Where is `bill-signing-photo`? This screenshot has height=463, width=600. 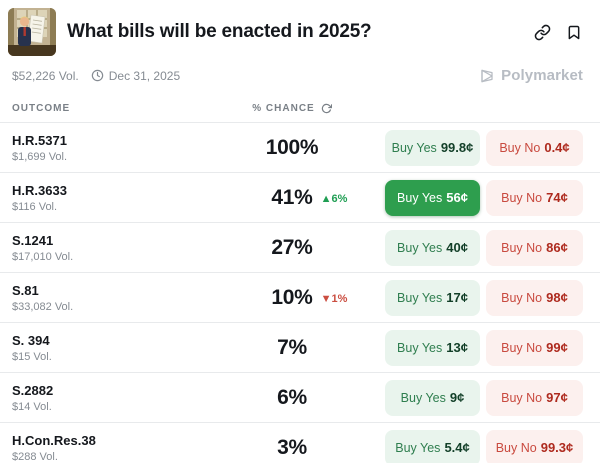
bill-signing-photo is located at coordinates (32, 32).